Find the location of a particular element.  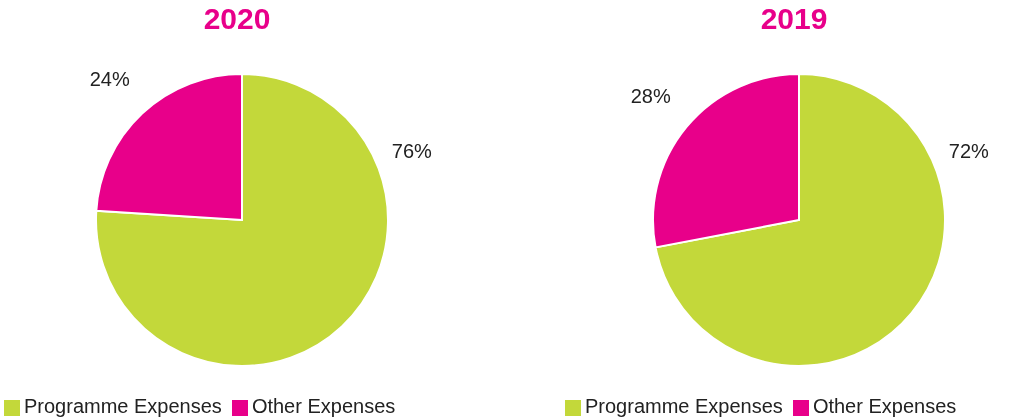

data-label: 28% is located at coordinates (650, 96).